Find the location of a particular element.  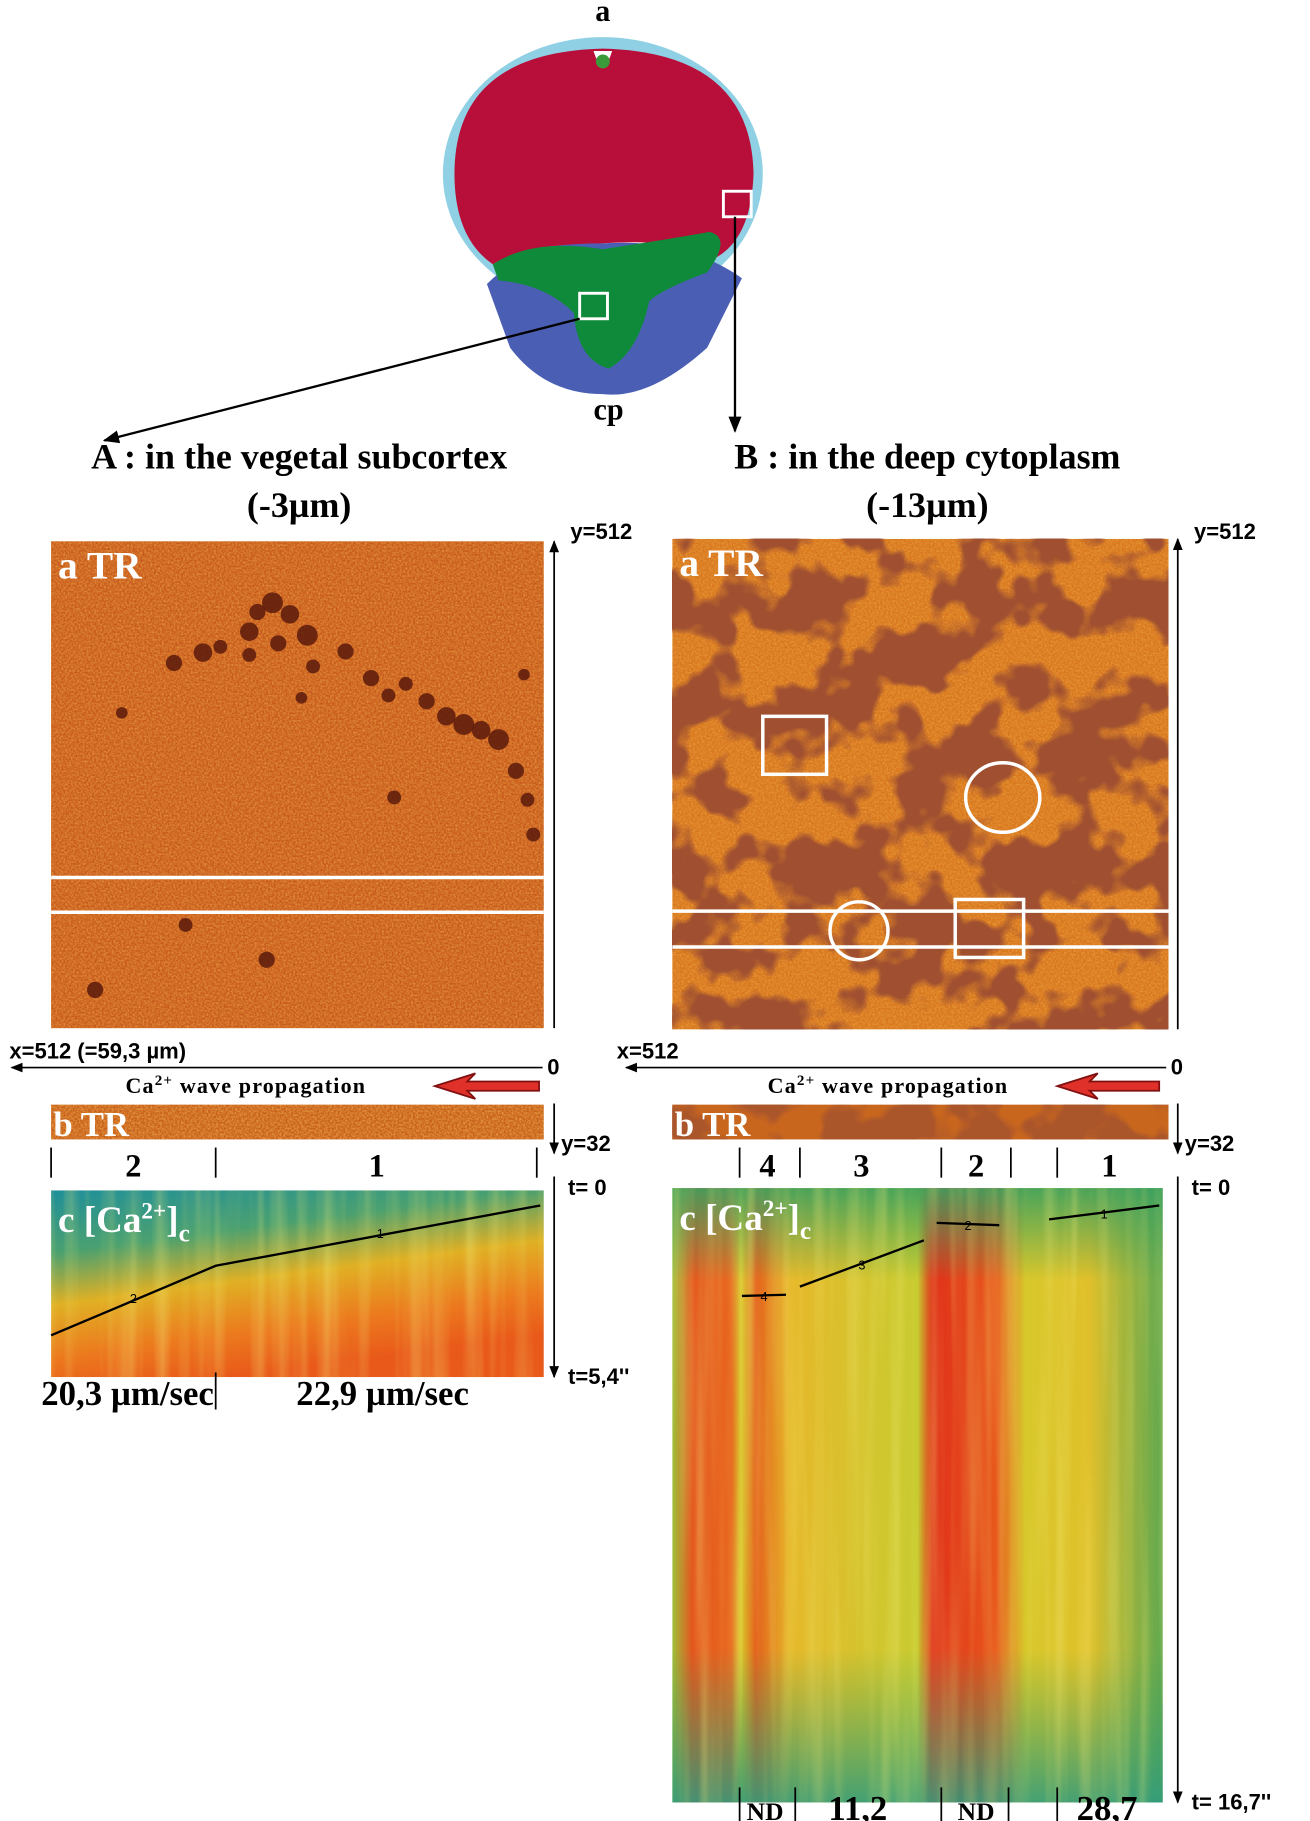

segment-label: 4 is located at coordinates (767, 1167).